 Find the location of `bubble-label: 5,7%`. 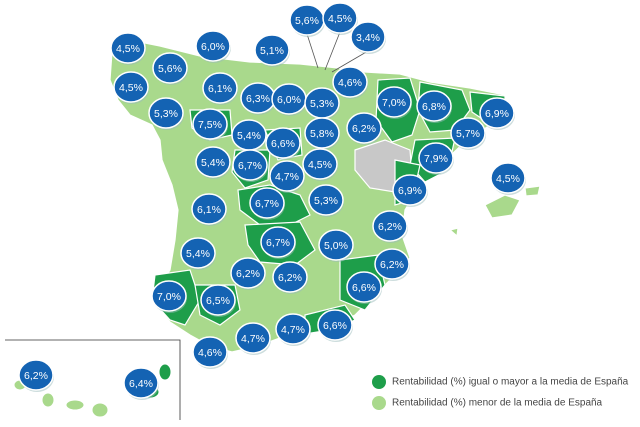

bubble-label: 5,7% is located at coordinates (468, 134).